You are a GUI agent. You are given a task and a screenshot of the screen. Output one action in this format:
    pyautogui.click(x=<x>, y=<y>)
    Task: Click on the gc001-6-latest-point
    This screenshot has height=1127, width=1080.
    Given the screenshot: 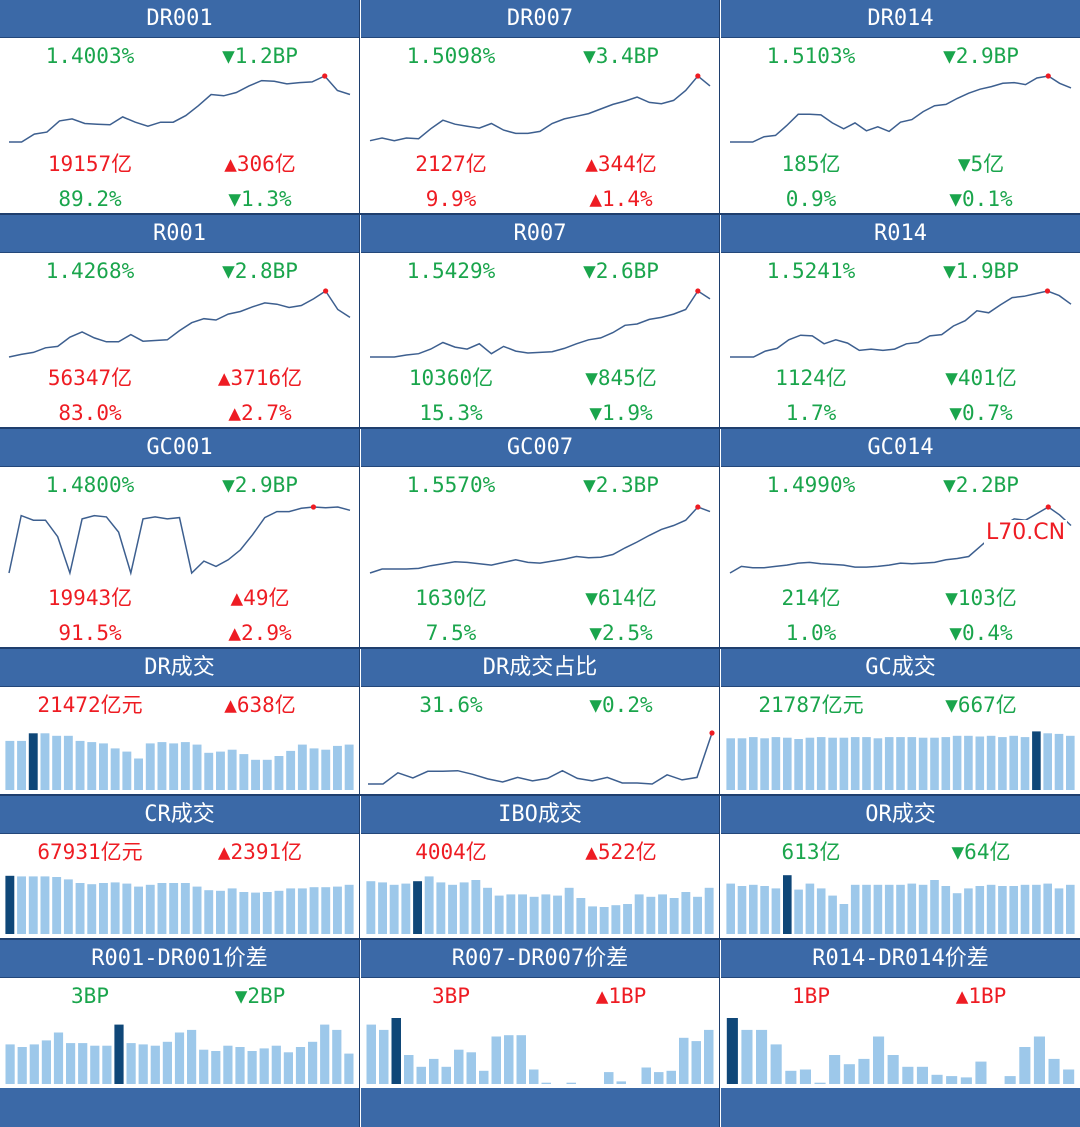 What is the action you would take?
    pyautogui.click(x=313, y=507)
    